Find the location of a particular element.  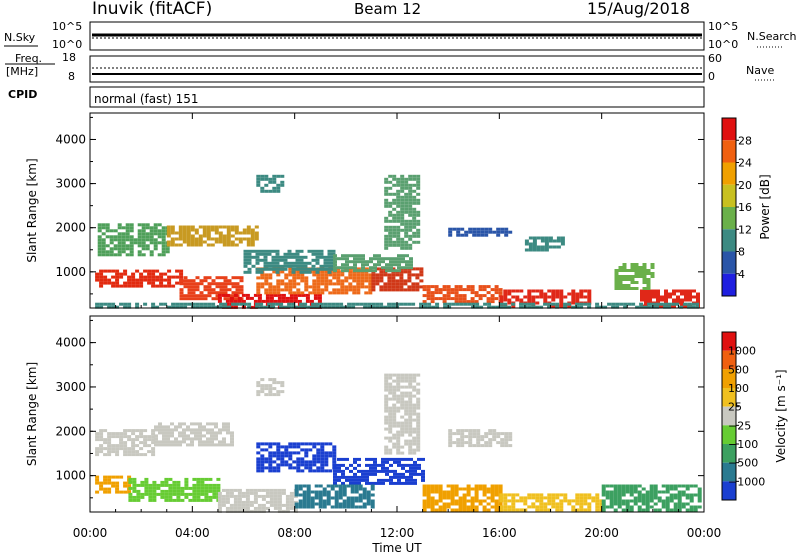

beam-title: Beam 12 is located at coordinates (388, 9).